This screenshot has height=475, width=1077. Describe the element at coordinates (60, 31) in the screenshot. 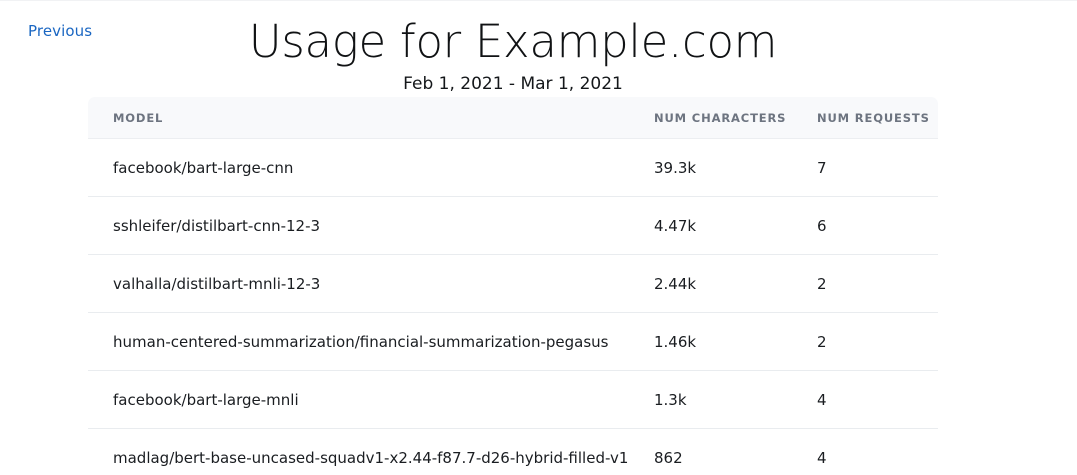

I see `previous-link: Previous` at that location.